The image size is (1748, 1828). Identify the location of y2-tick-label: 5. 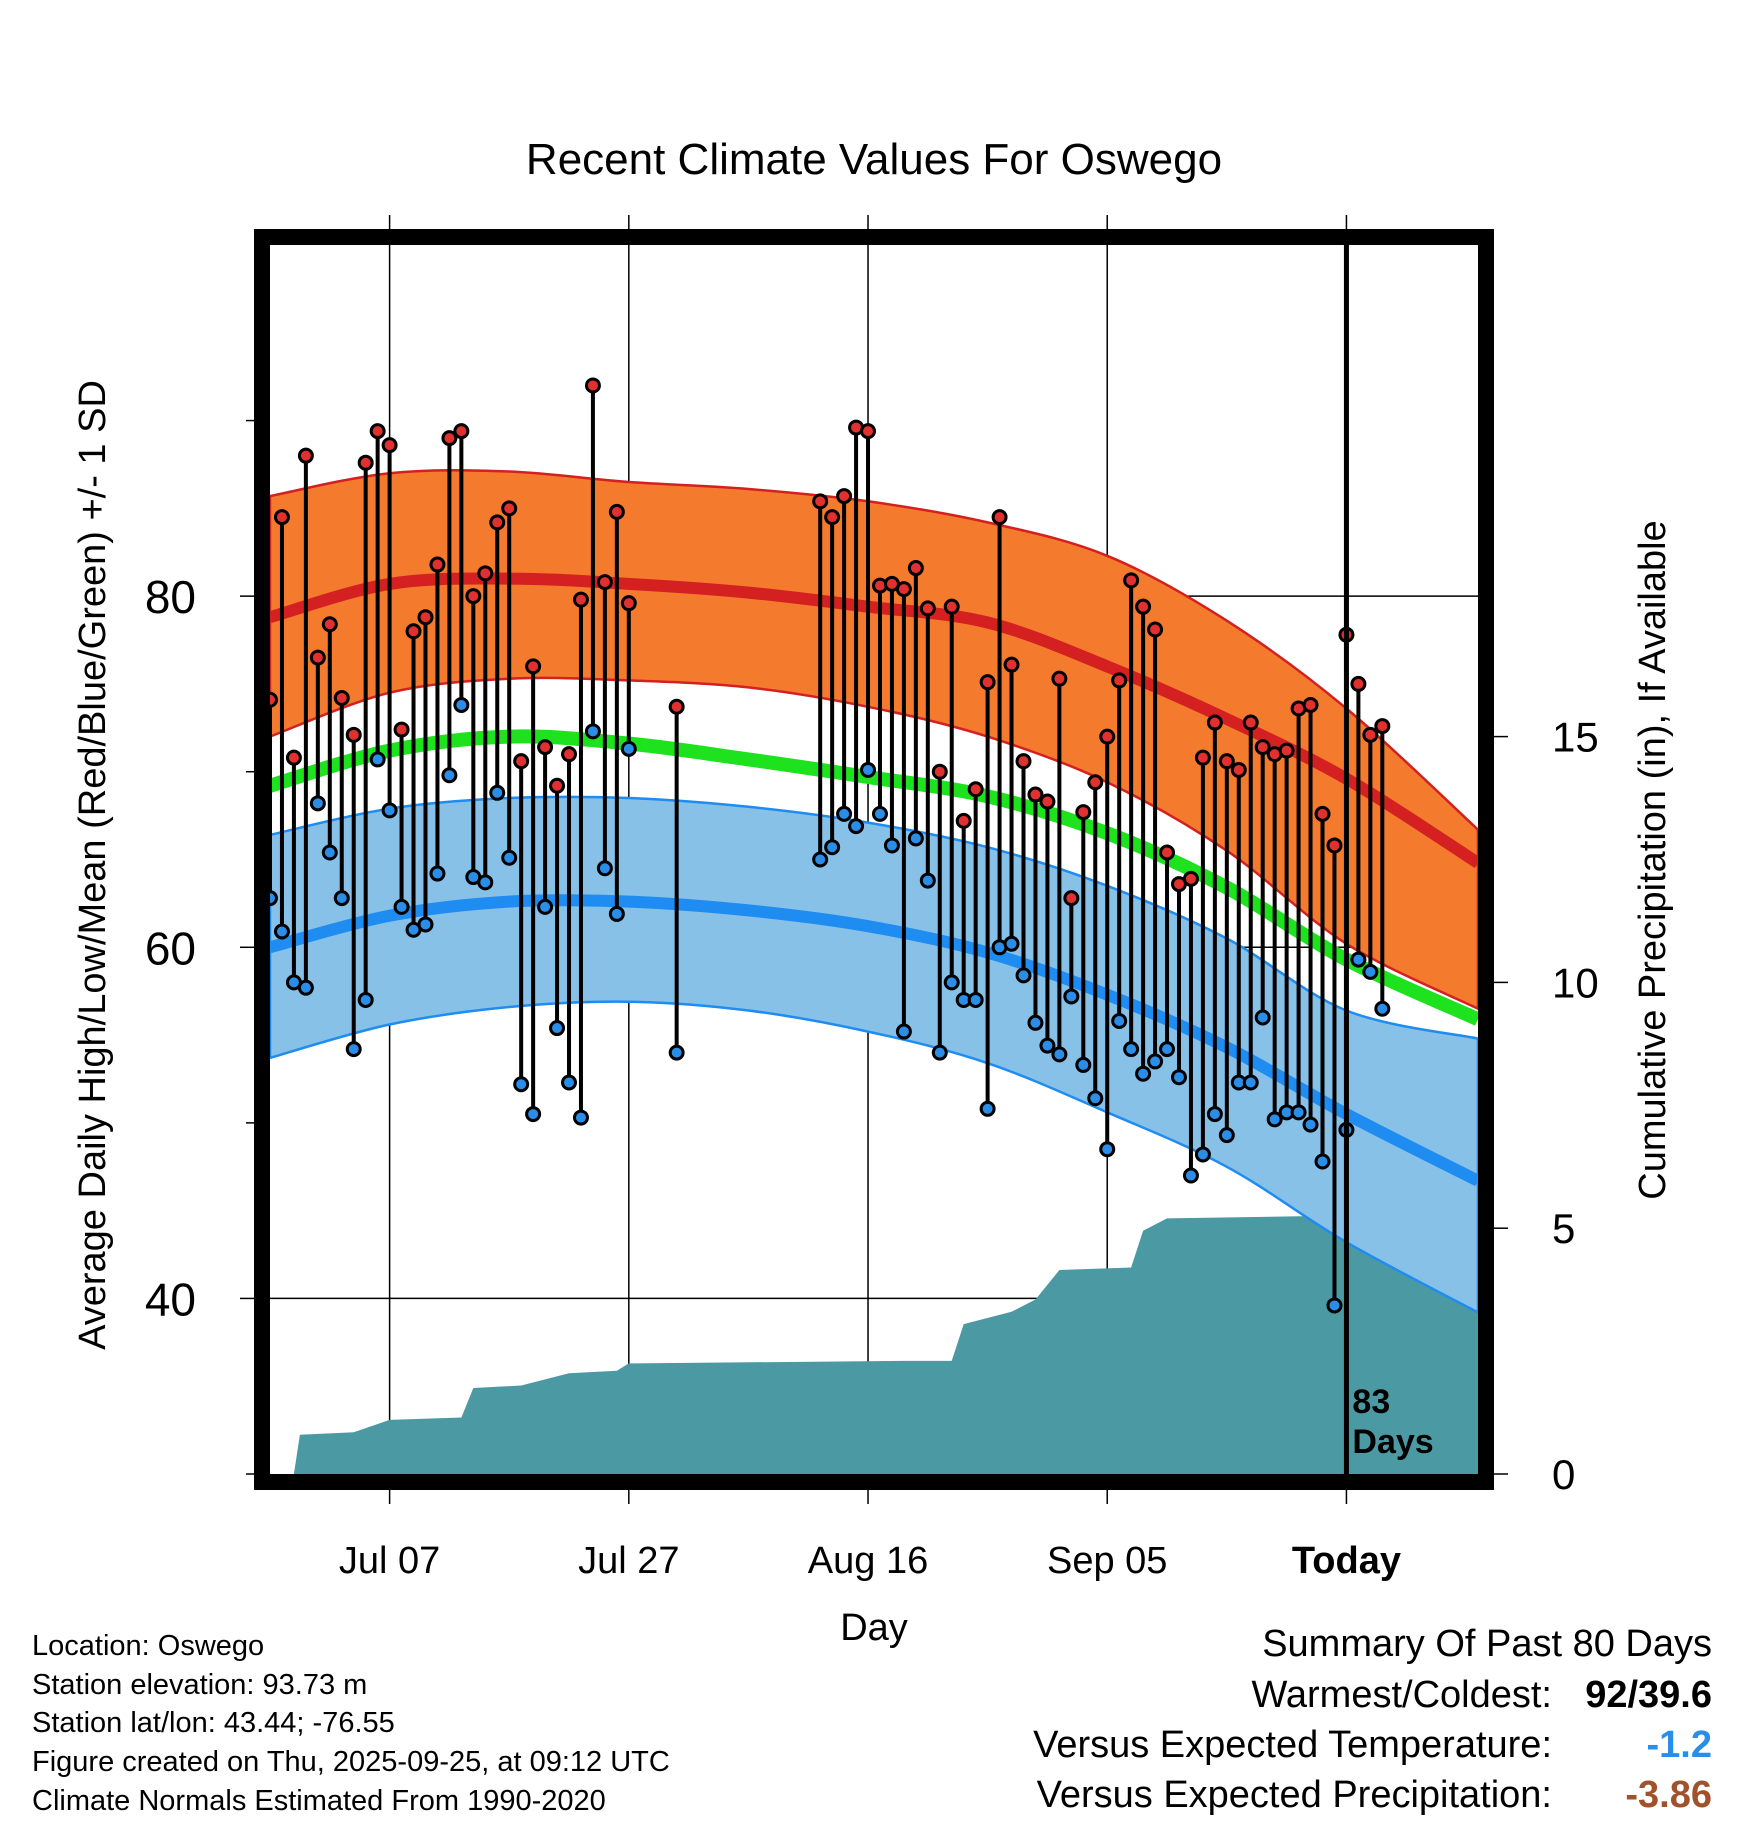
(1563, 1228).